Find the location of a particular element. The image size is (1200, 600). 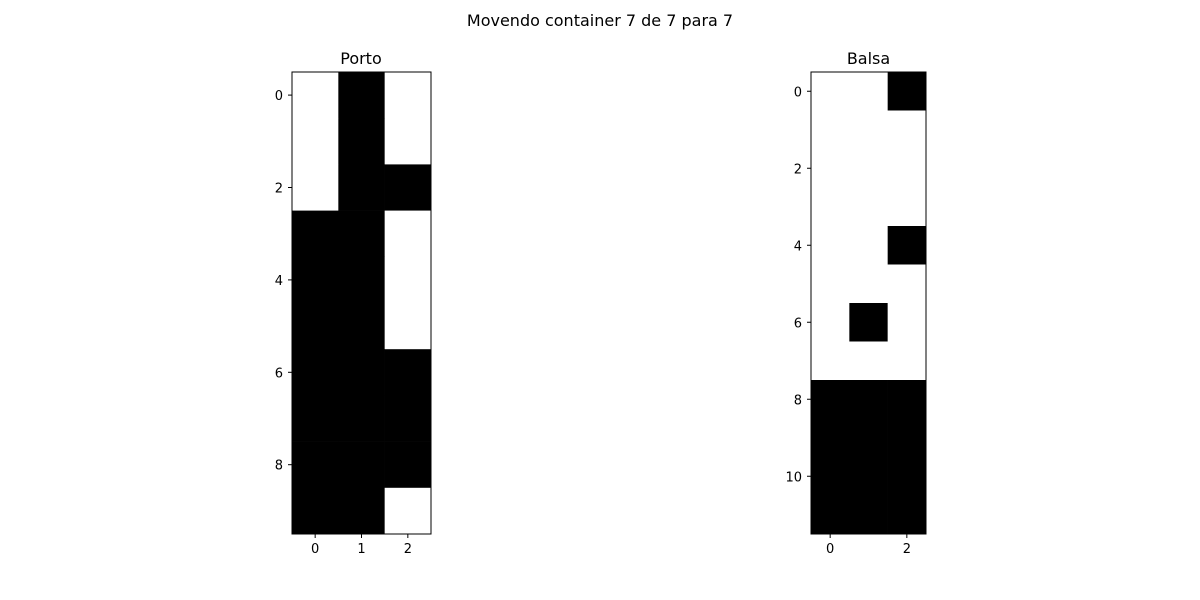

porto-ytick-label: 4 is located at coordinates (279, 281).